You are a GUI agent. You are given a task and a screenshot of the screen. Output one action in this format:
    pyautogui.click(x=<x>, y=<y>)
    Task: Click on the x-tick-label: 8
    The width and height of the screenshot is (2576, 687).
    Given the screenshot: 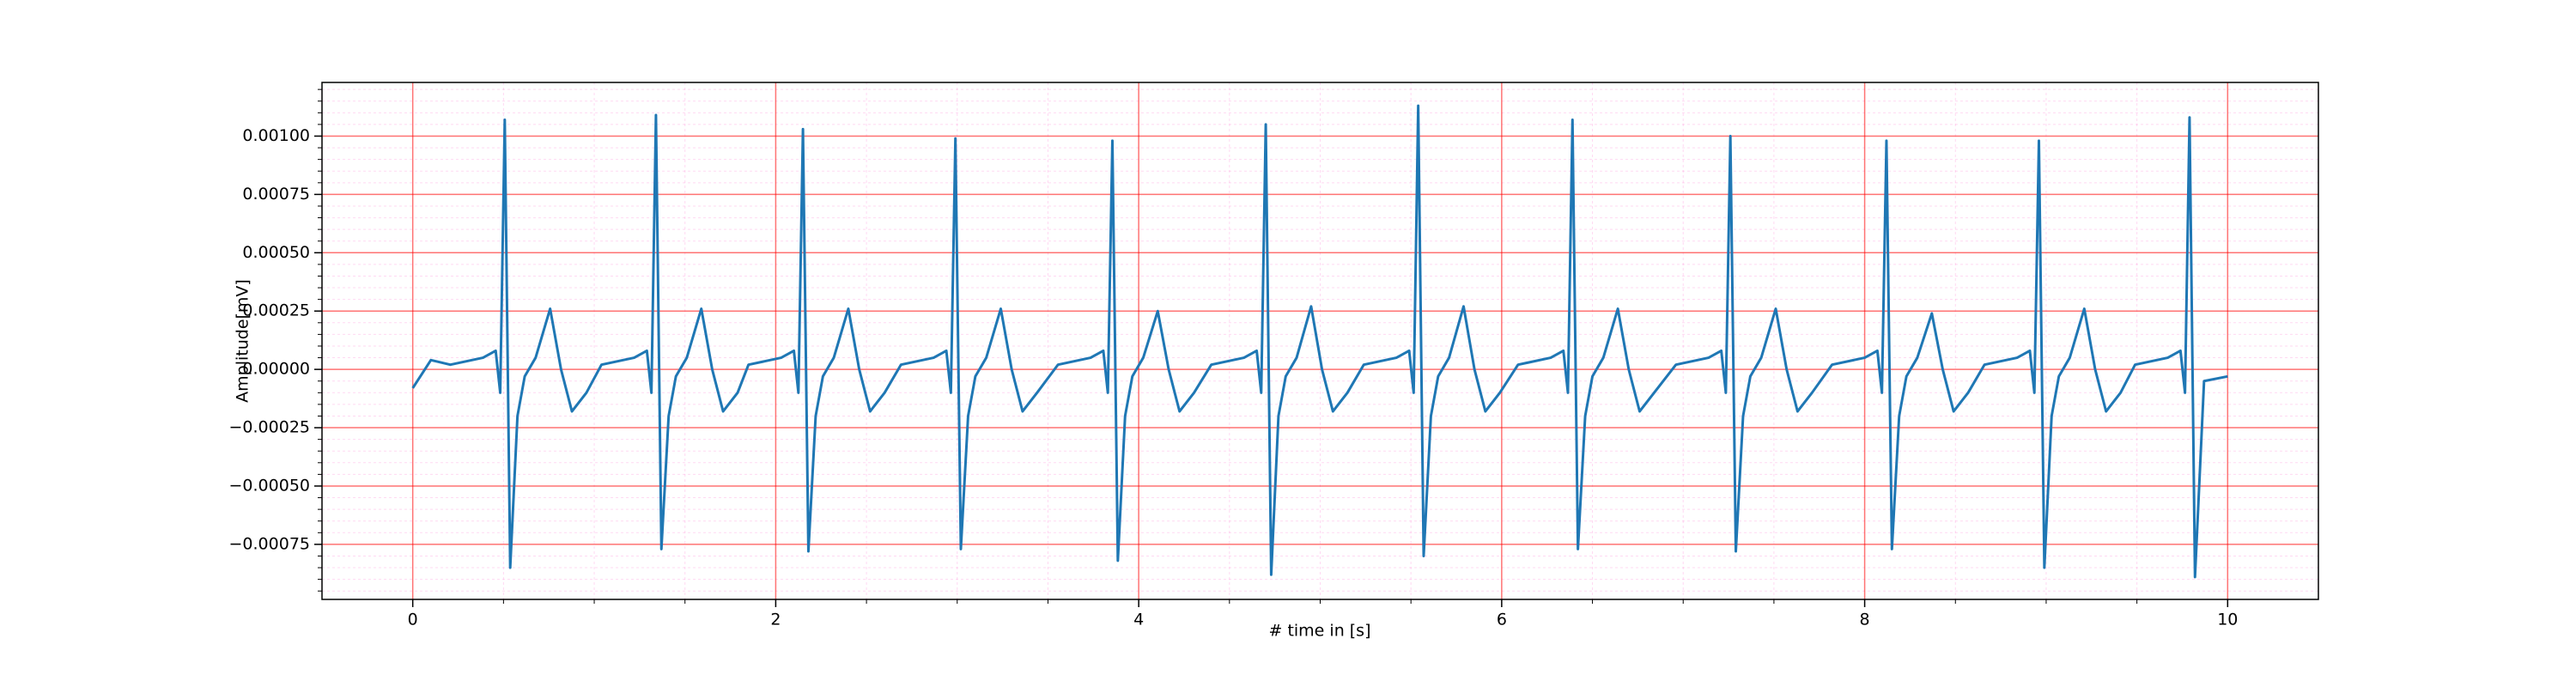 What is the action you would take?
    pyautogui.click(x=1865, y=620)
    